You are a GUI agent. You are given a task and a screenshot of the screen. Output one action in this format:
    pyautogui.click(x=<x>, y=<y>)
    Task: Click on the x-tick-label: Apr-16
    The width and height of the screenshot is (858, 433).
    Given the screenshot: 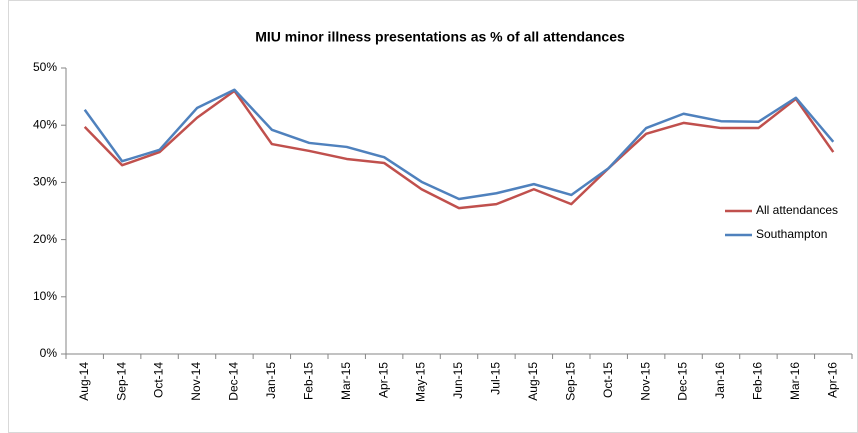 What is the action you would take?
    pyautogui.click(x=832, y=380)
    